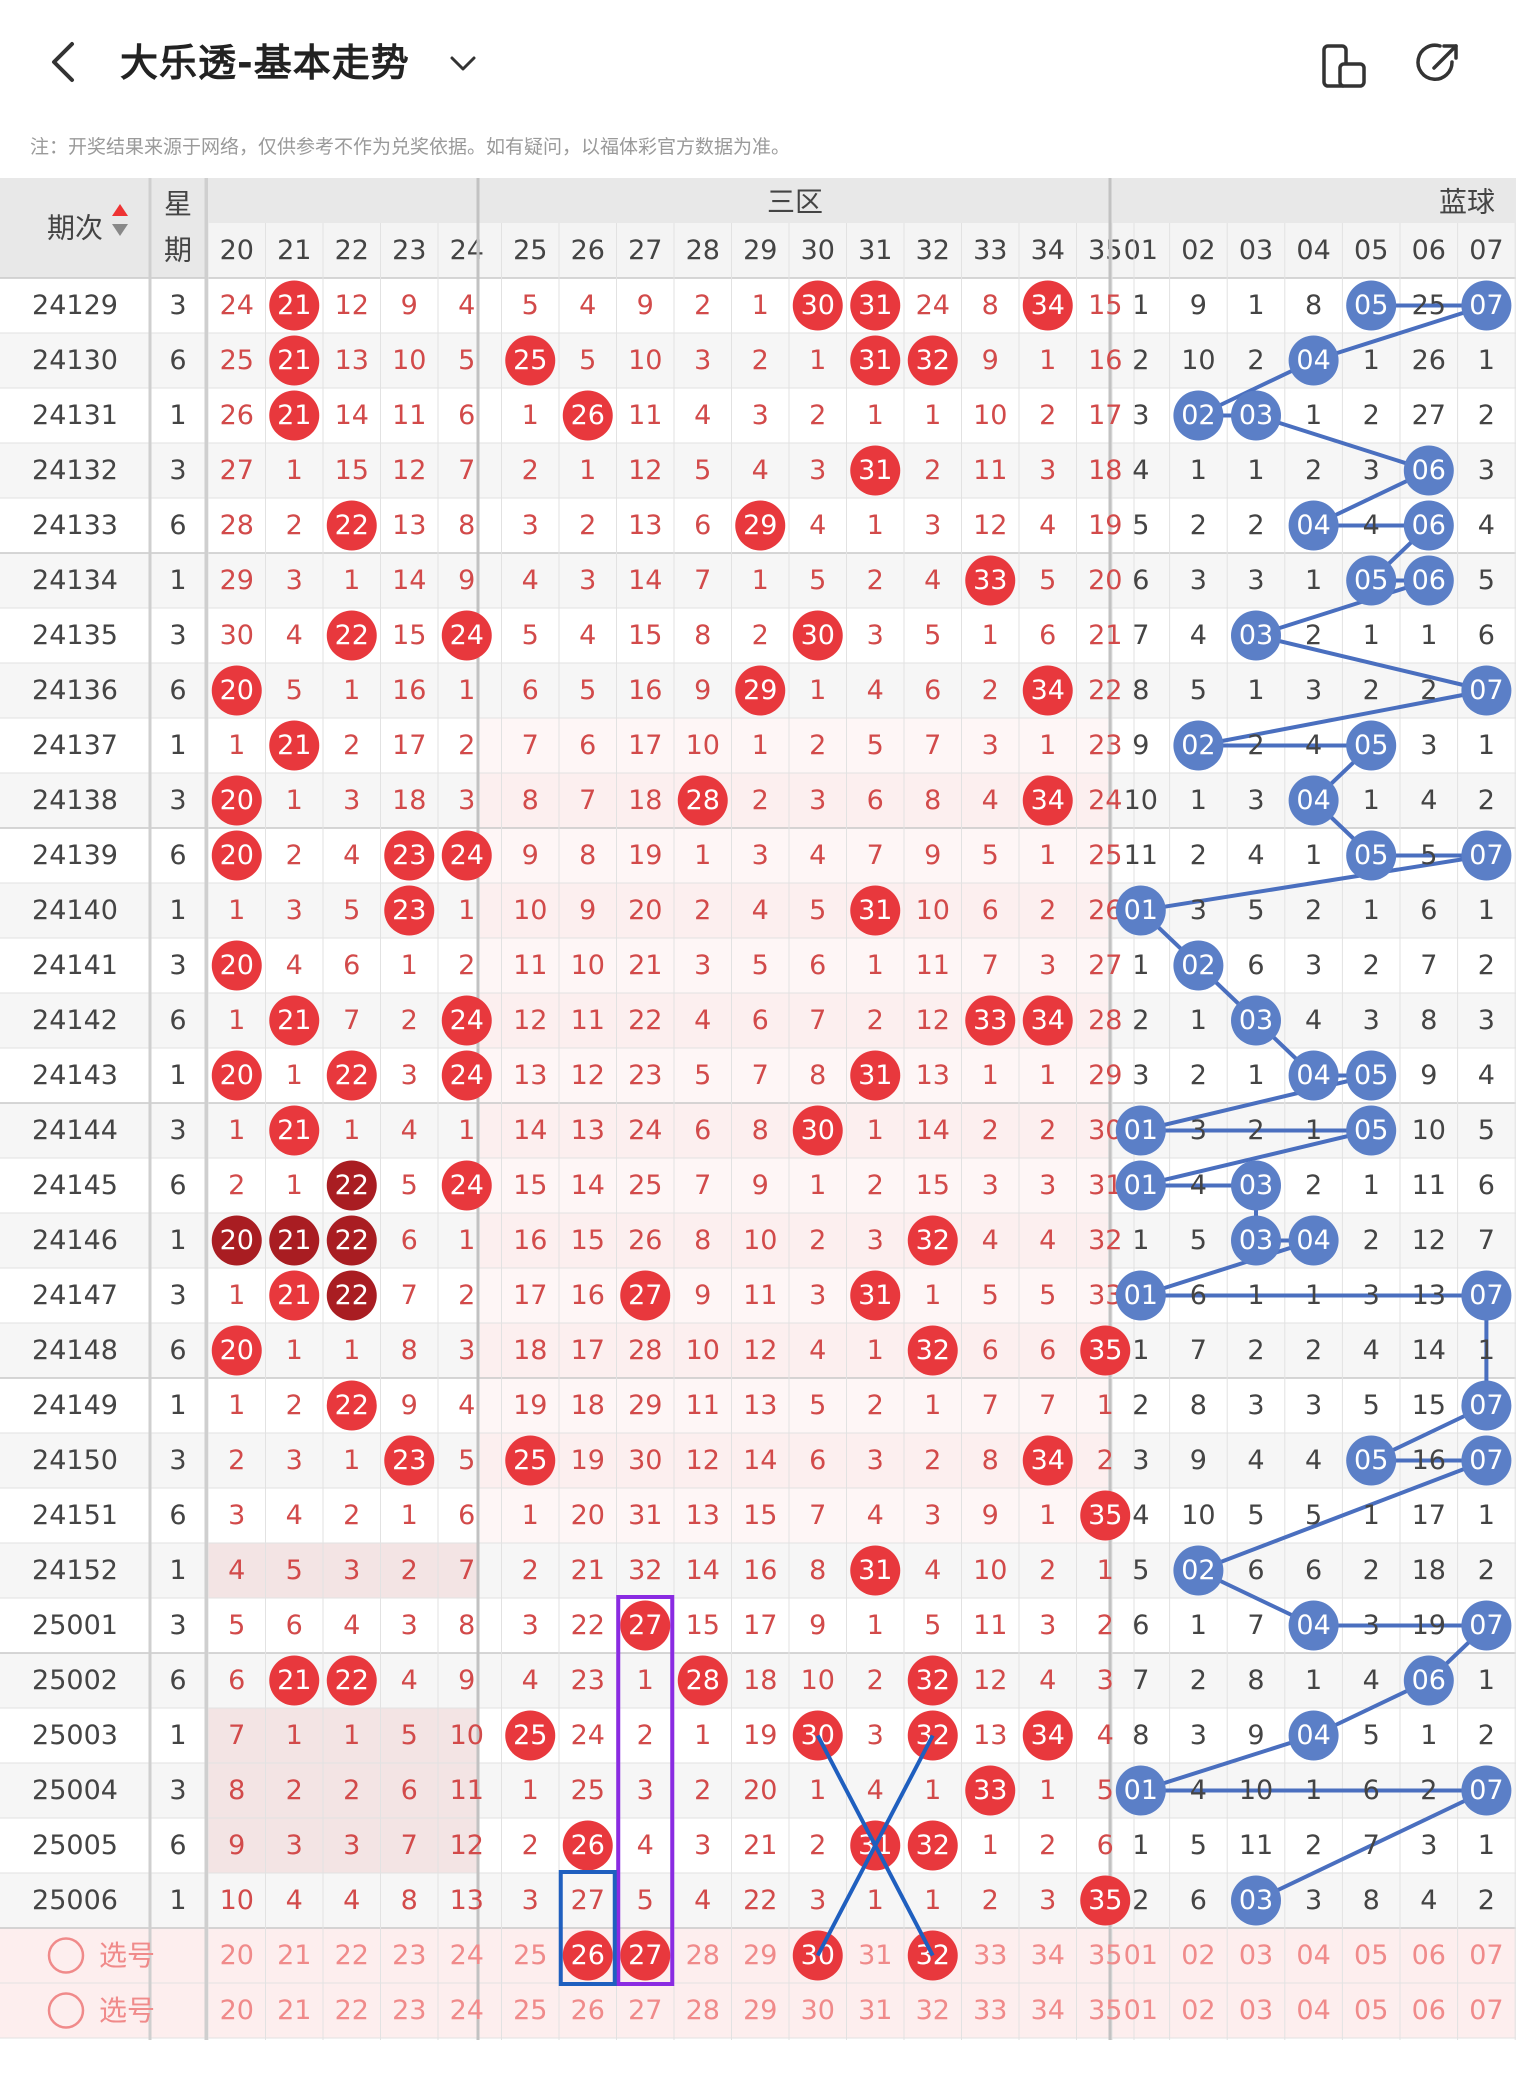 The image size is (1516, 2096). Describe the element at coordinates (818, 635) in the screenshot. I see `ball-number: 30` at that location.